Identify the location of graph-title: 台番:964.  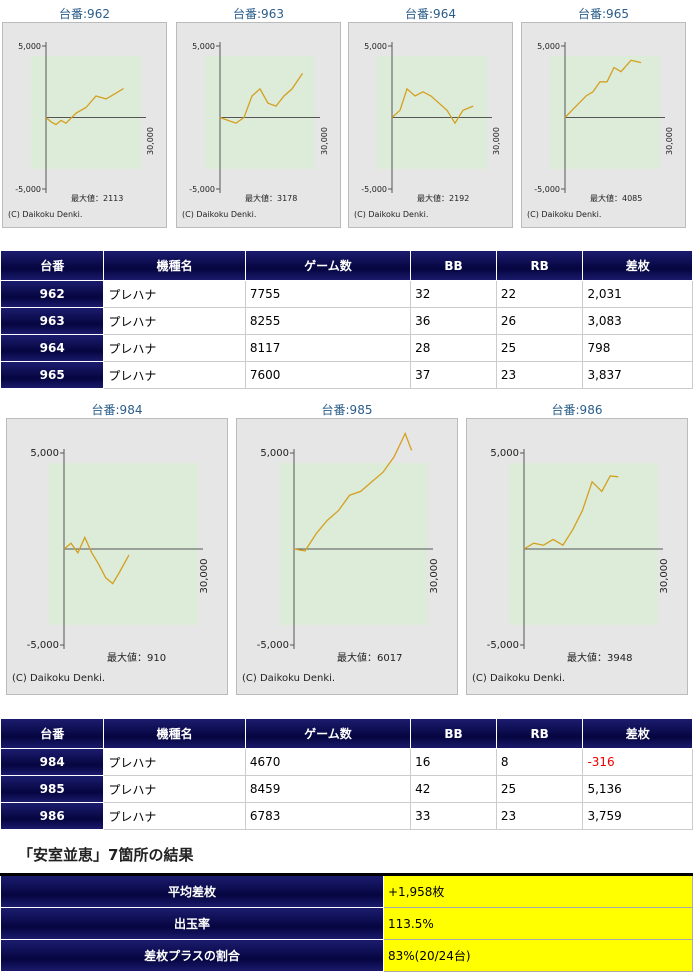
(430, 14).